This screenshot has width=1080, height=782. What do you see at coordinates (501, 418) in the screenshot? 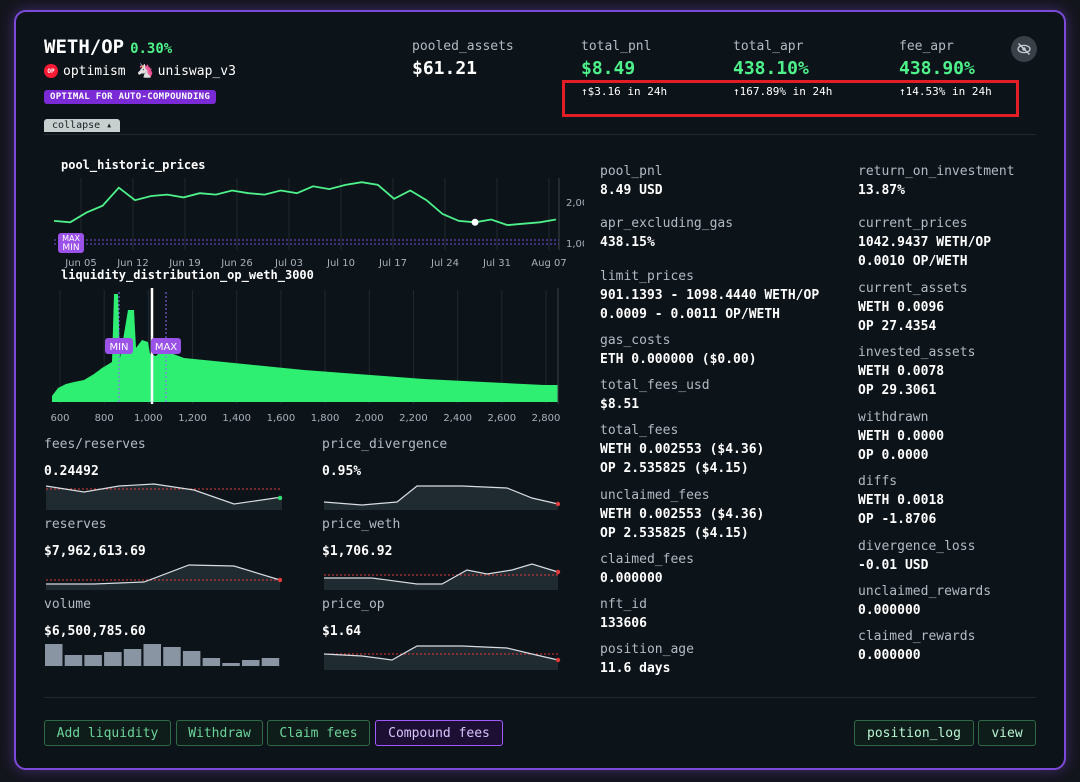
I see `liquidity-x-tick: 2,600` at bounding box center [501, 418].